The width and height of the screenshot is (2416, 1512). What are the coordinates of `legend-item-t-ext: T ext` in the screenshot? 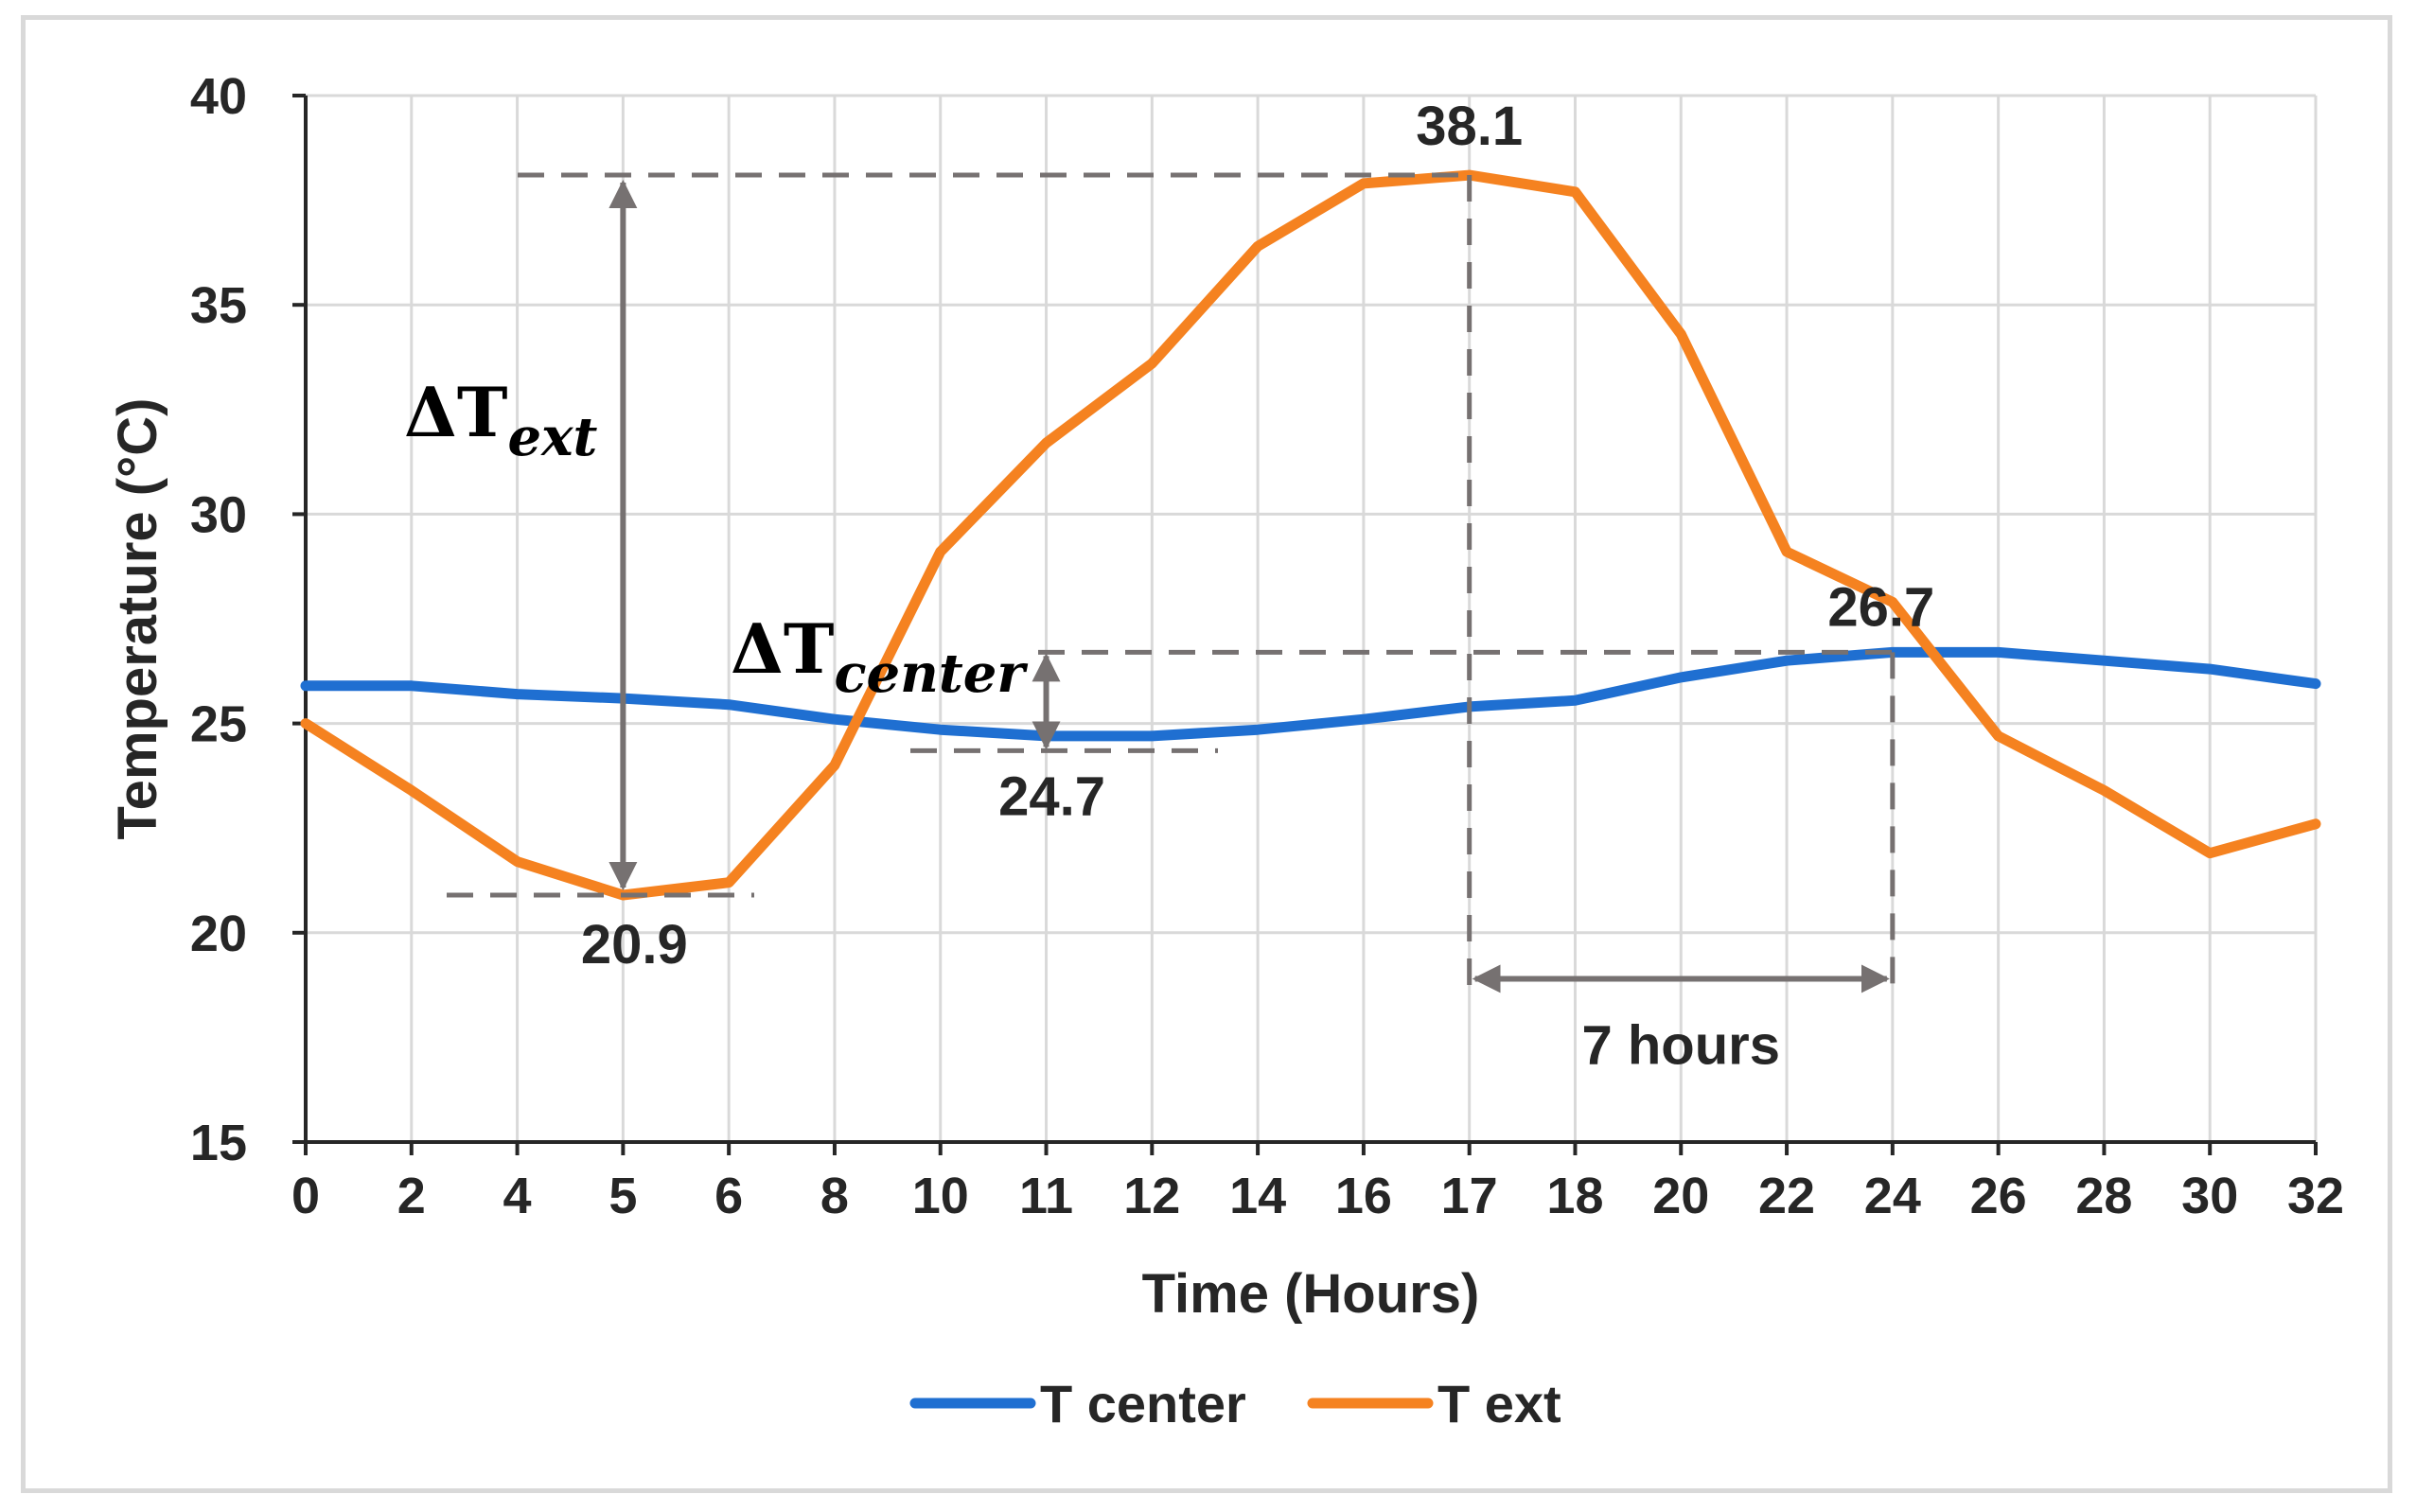 It's located at (1434, 1404).